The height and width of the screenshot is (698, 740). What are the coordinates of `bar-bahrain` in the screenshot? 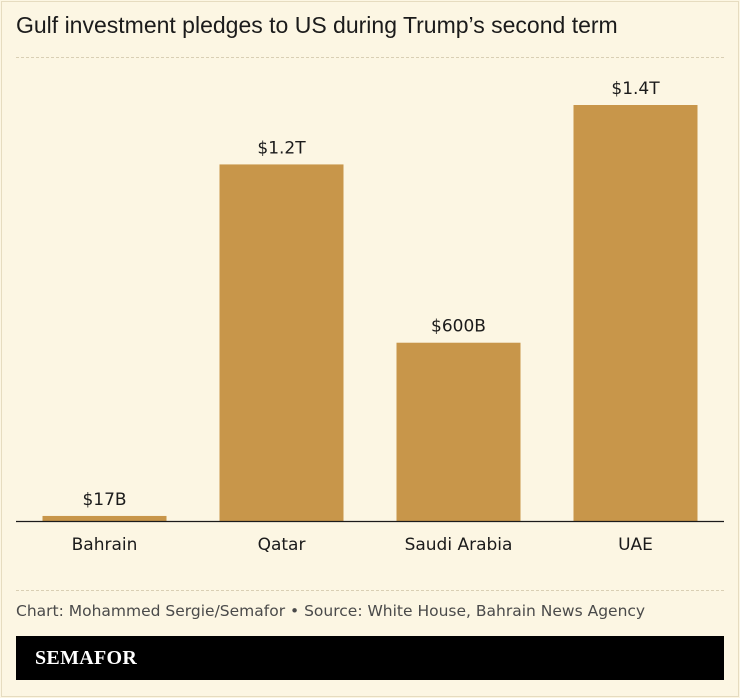 It's located at (104, 518).